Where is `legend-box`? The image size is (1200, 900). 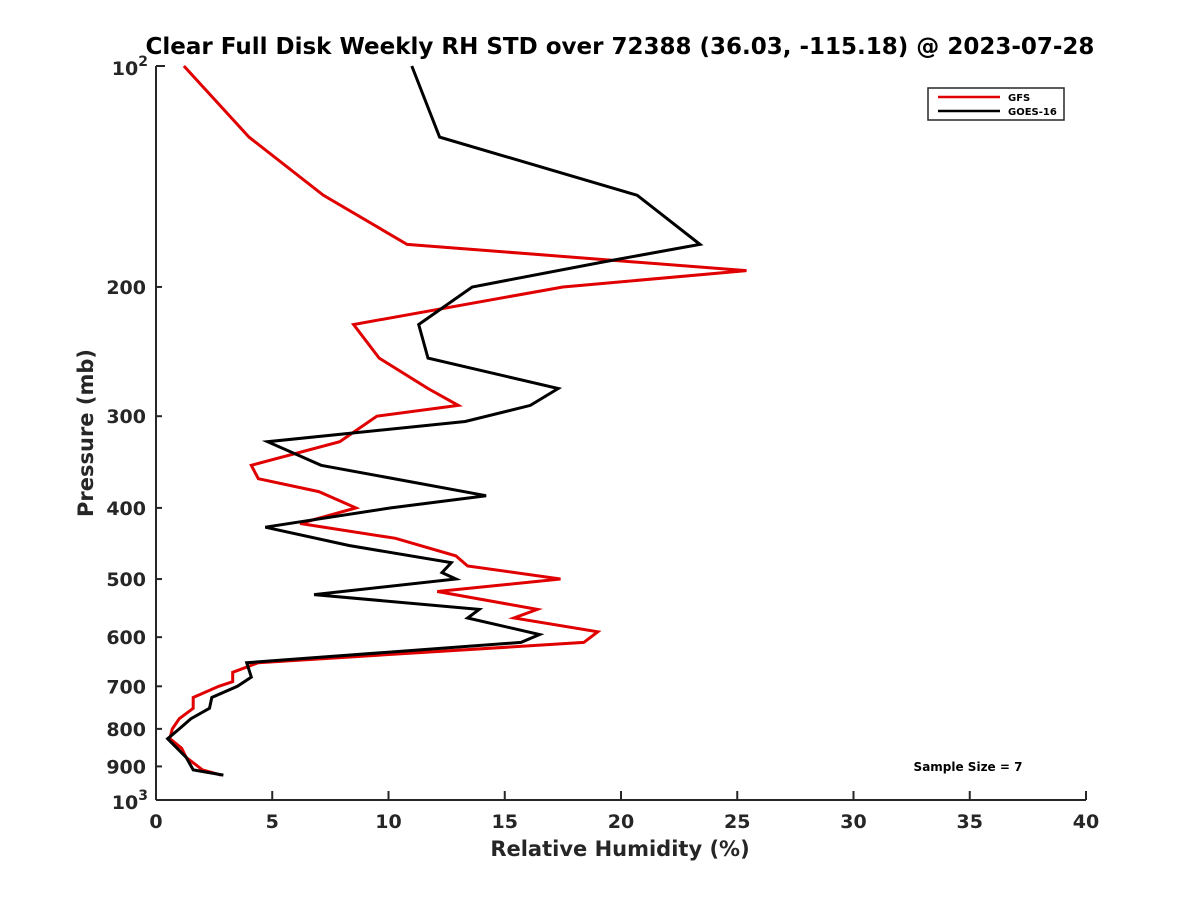
legend-box is located at coordinates (996, 104).